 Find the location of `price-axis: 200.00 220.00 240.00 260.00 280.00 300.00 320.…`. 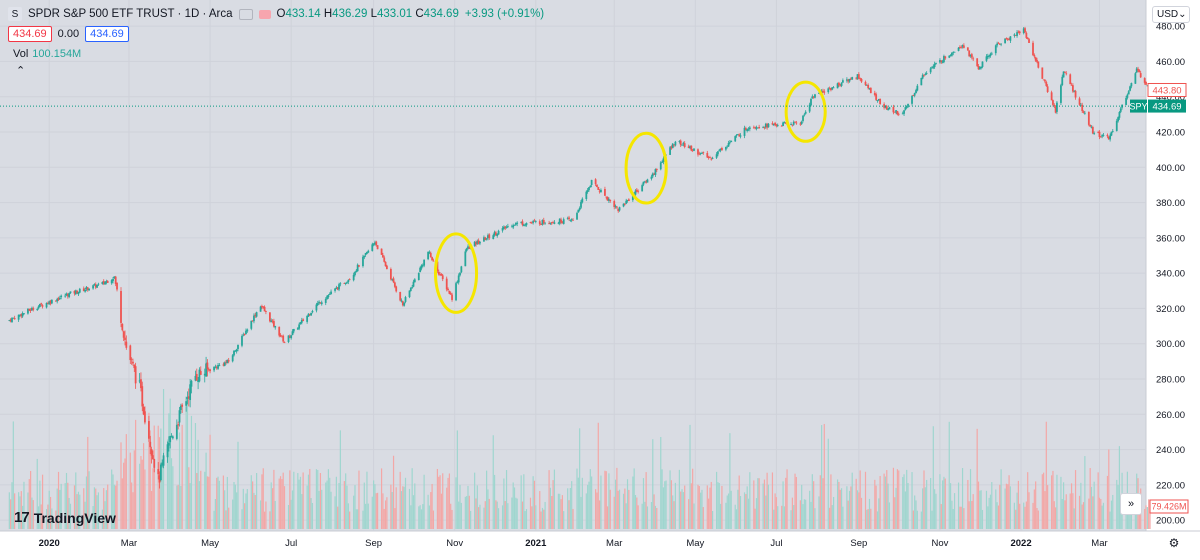

price-axis: 200.00 220.00 240.00 260.00 280.00 300.00 320.… is located at coordinates (1170, 274).